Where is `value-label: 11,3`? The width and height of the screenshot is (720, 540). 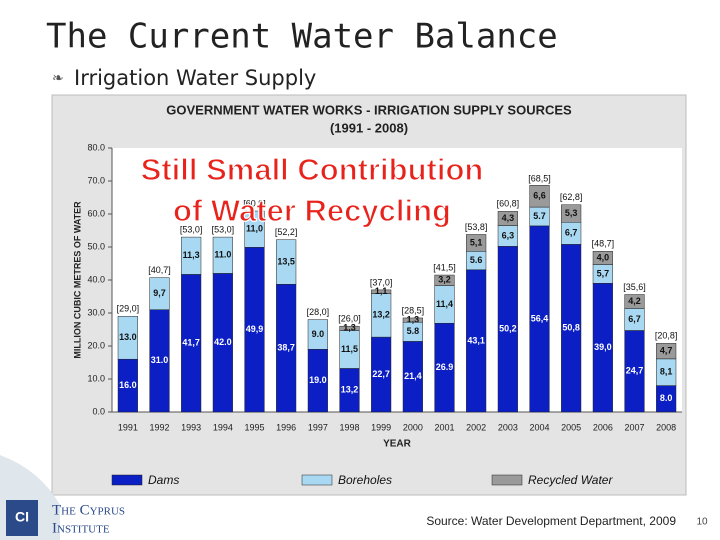 value-label: 11,3 is located at coordinates (191, 255).